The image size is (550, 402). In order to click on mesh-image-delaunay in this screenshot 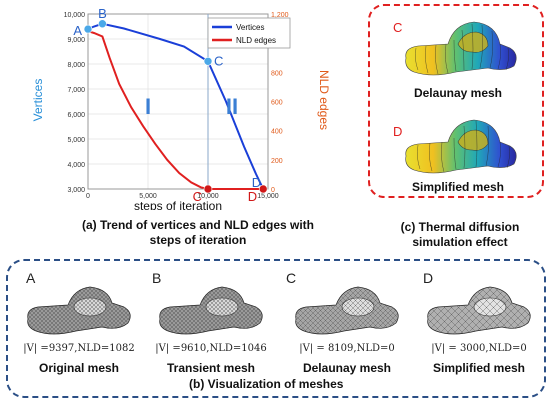, I will do `click(347, 310)`.